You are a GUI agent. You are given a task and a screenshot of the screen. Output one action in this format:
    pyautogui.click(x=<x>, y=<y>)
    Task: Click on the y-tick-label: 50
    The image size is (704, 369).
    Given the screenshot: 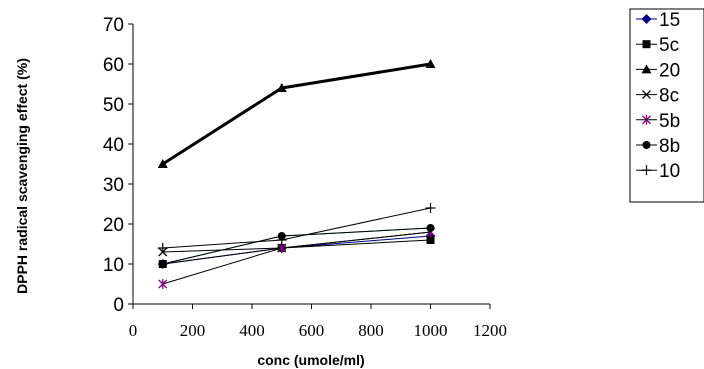 What is the action you would take?
    pyautogui.click(x=113, y=105)
    